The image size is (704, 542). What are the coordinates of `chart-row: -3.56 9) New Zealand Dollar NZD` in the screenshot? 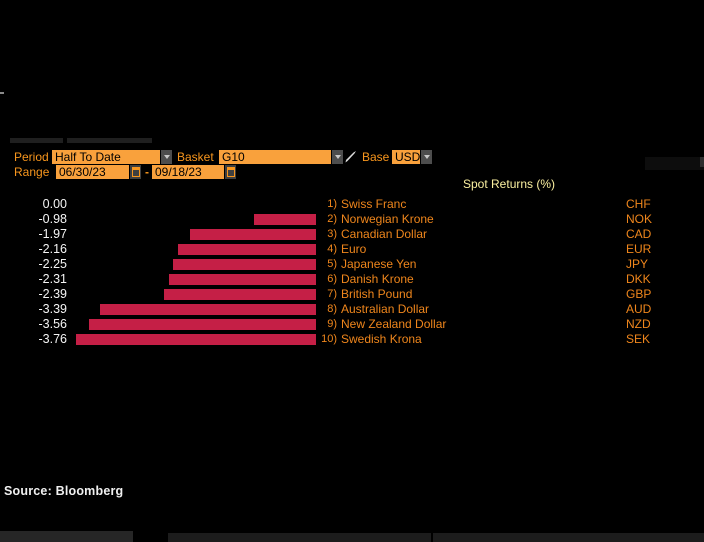 It's located at (352, 324).